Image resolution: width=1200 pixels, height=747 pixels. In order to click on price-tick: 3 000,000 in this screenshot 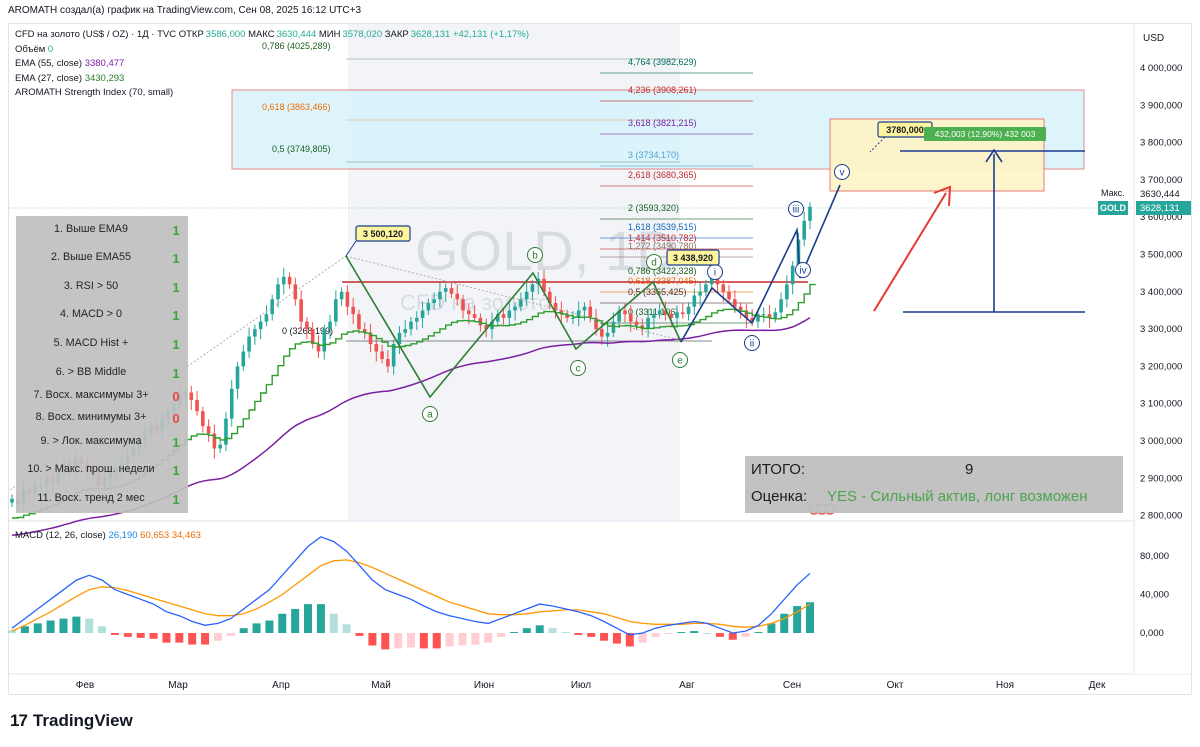, I will do `click(1161, 441)`.